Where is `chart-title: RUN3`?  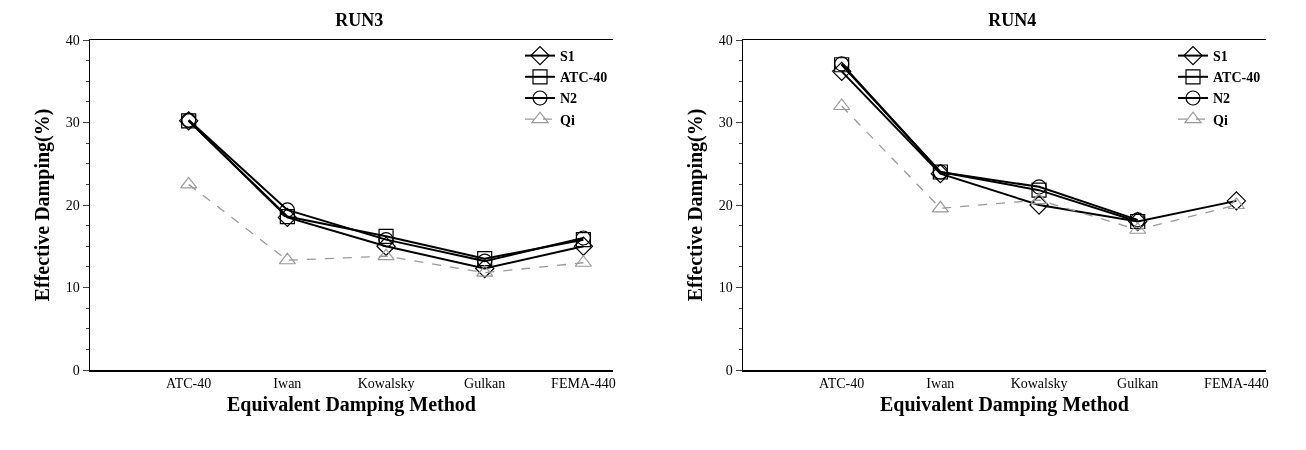 chart-title: RUN3 is located at coordinates (359, 20).